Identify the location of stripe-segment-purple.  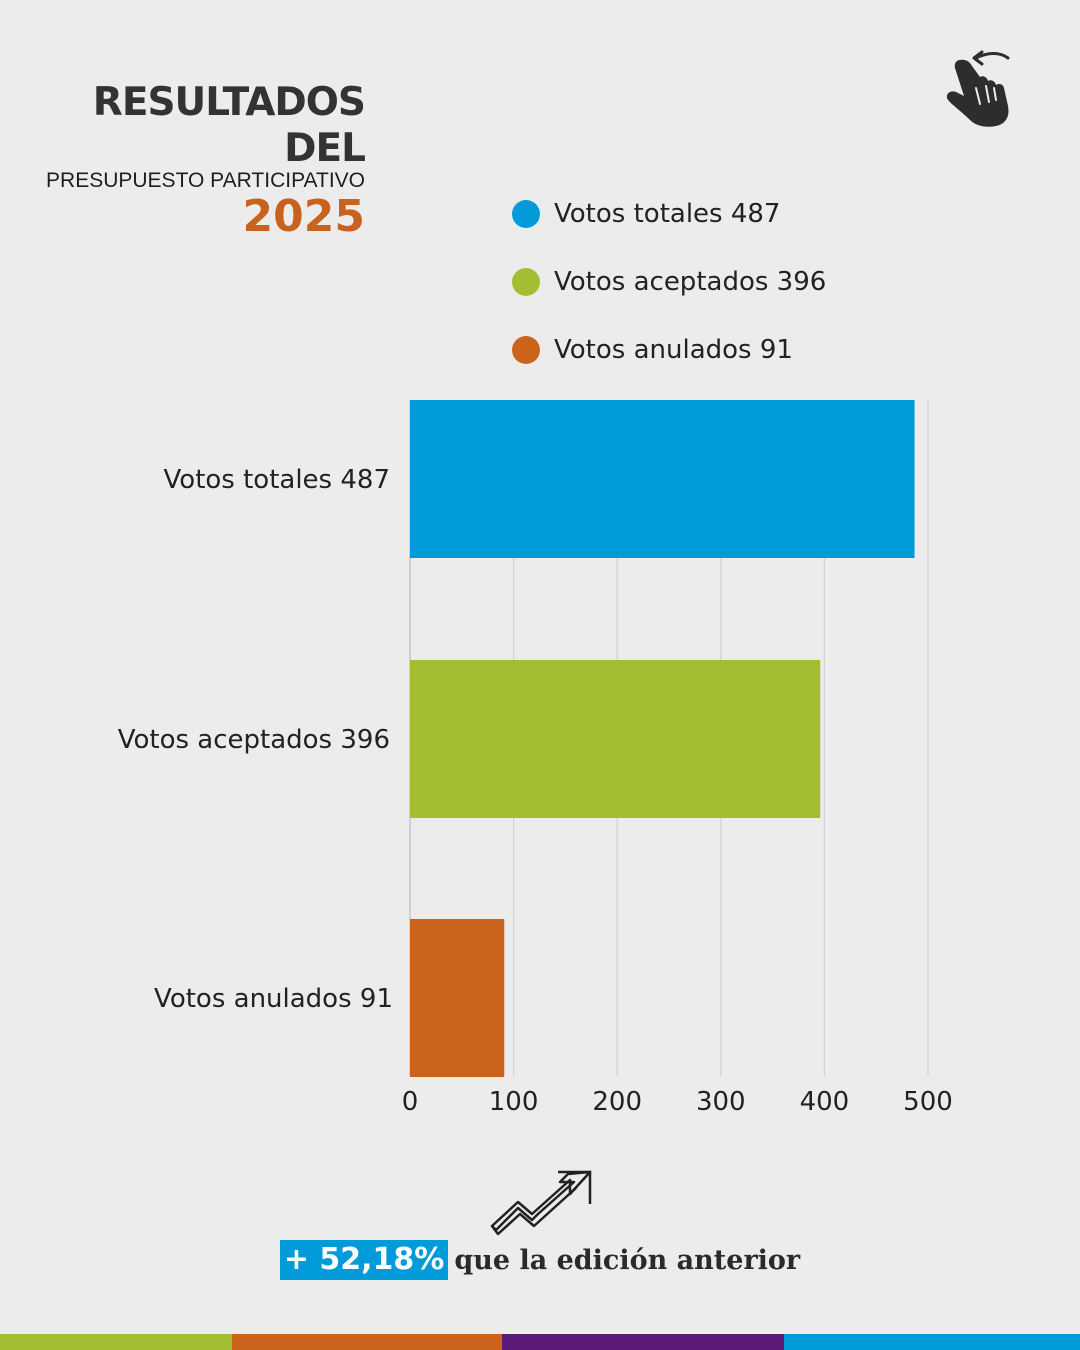
(643, 1342).